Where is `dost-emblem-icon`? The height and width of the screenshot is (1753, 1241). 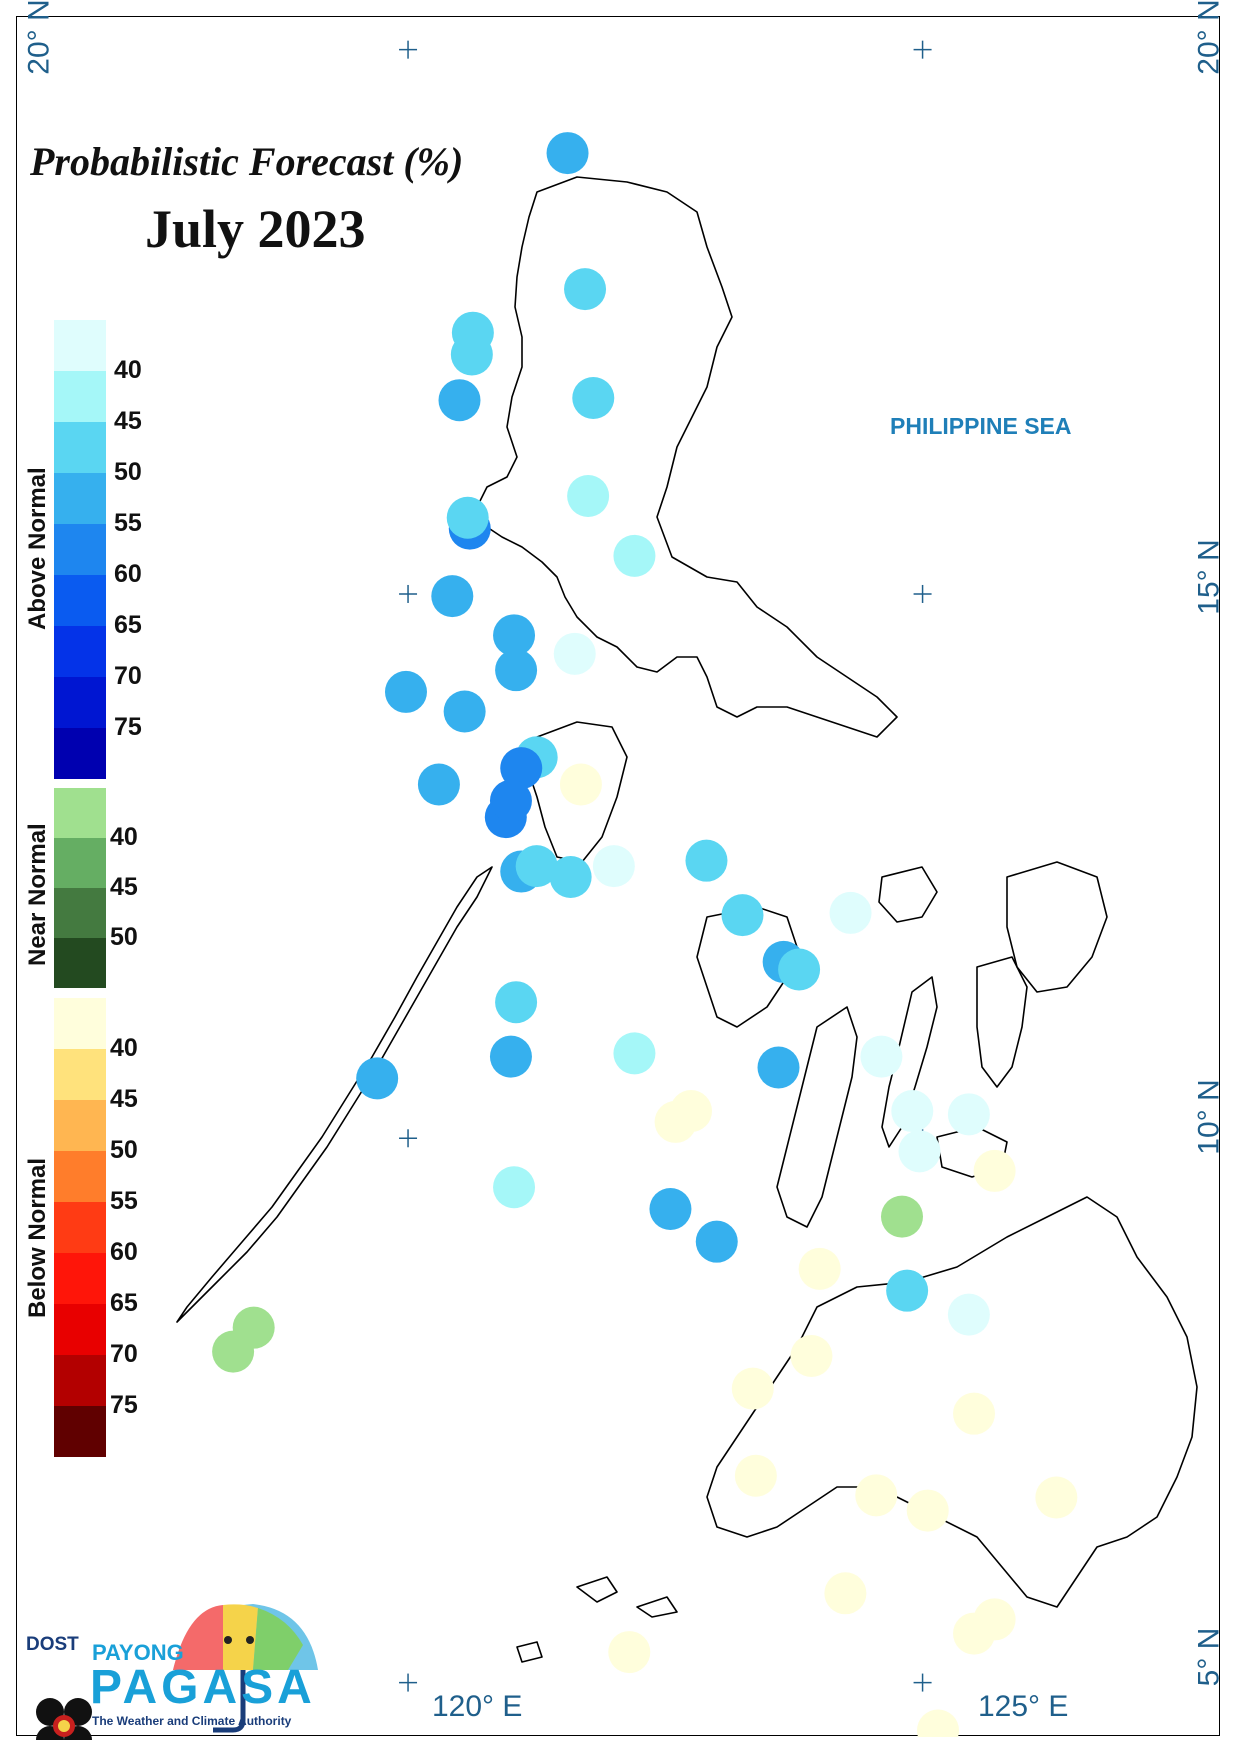
dost-emblem-icon is located at coordinates (64, 1719).